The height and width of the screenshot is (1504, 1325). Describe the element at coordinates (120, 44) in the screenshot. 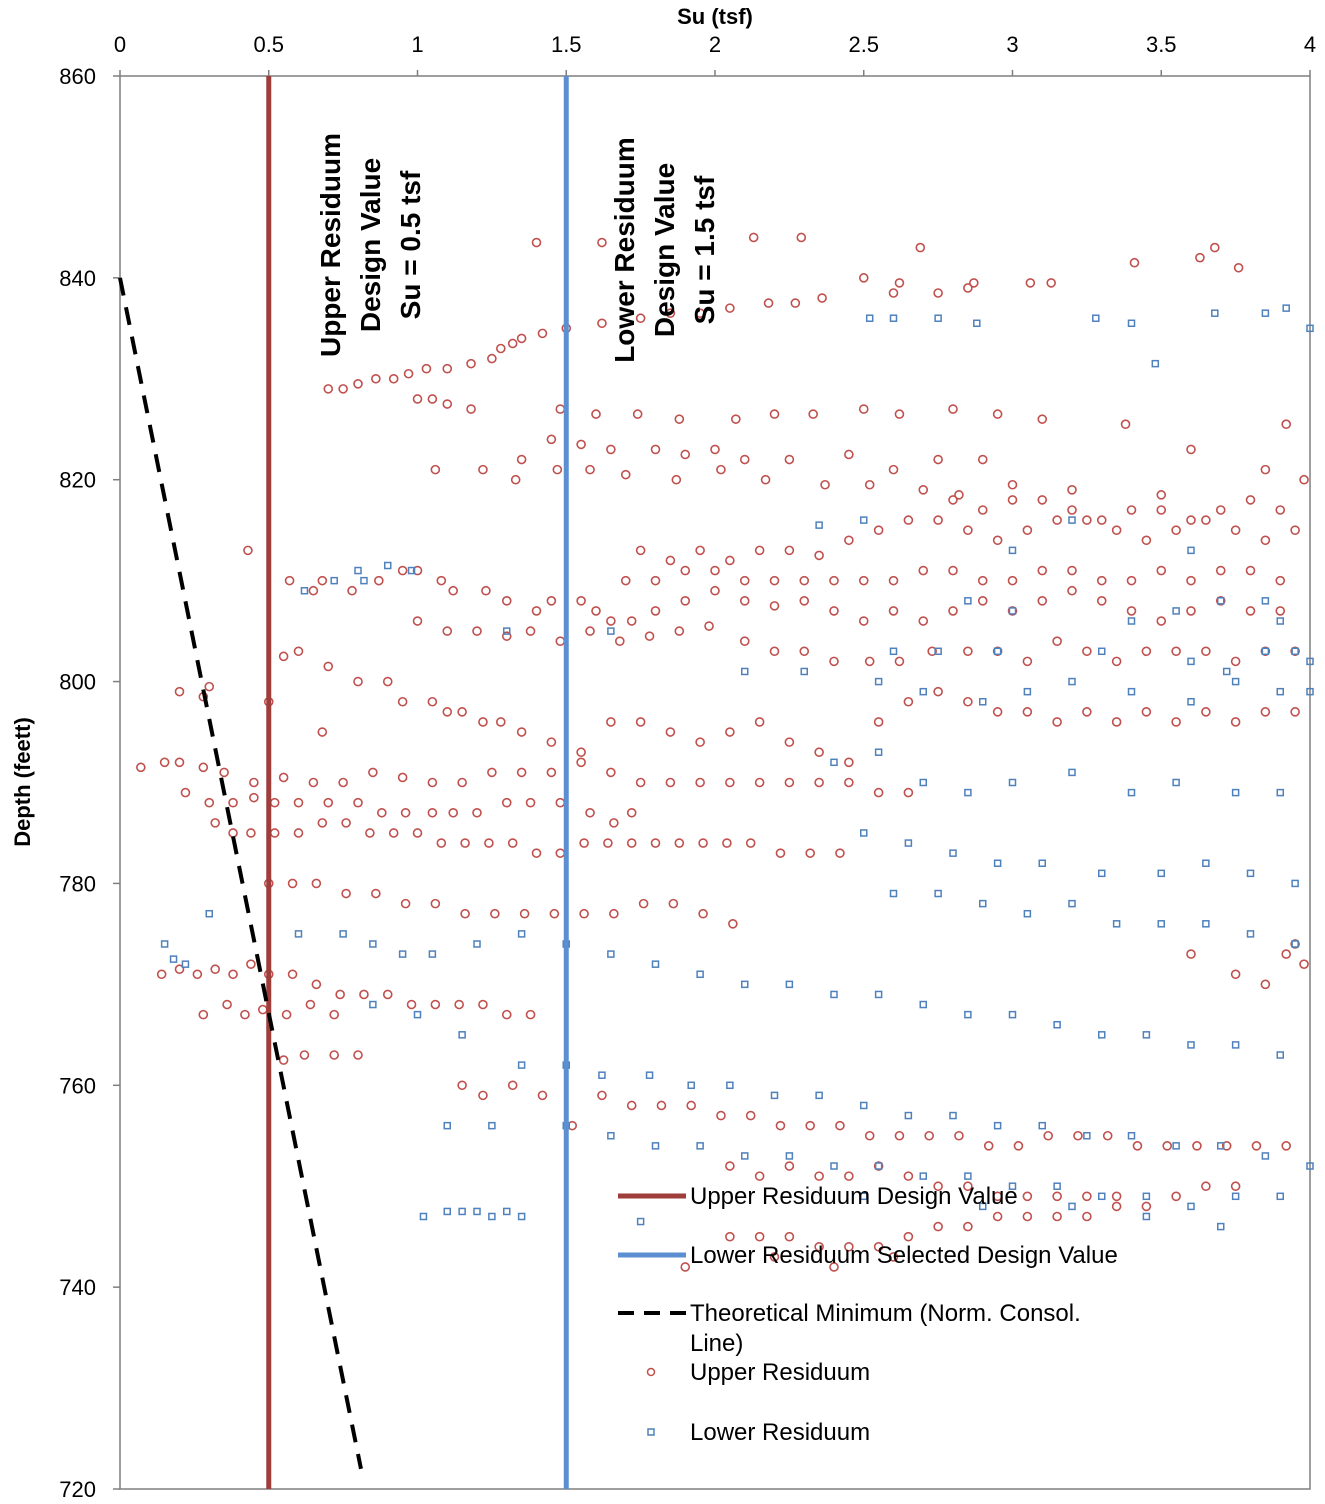

I see `x-tick-label: 0` at that location.